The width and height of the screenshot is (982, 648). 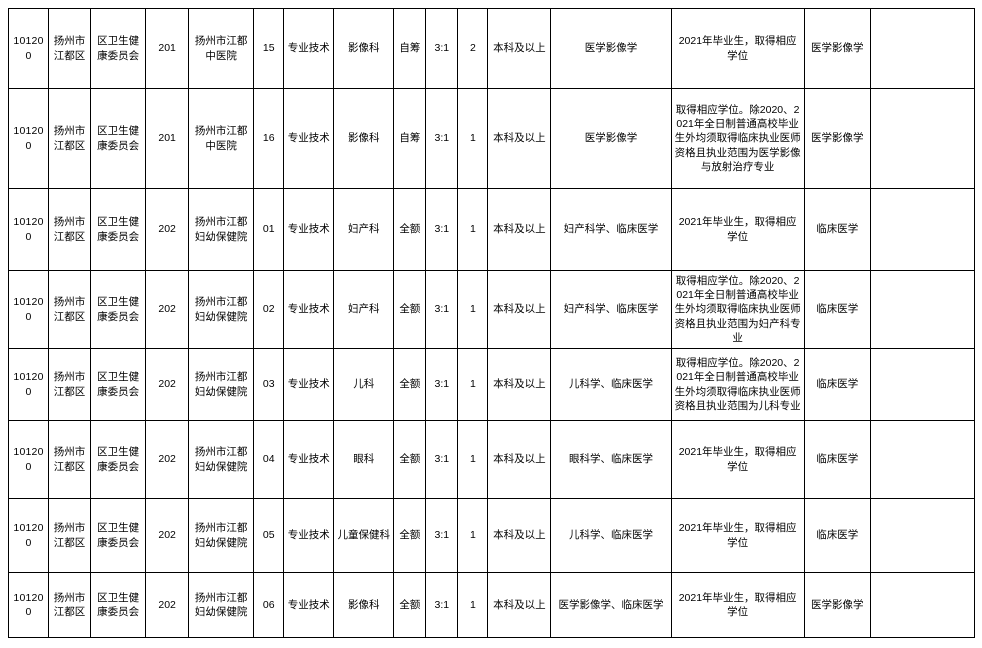 What do you see at coordinates (167, 48) in the screenshot?
I see `cell-unit-code: 201` at bounding box center [167, 48].